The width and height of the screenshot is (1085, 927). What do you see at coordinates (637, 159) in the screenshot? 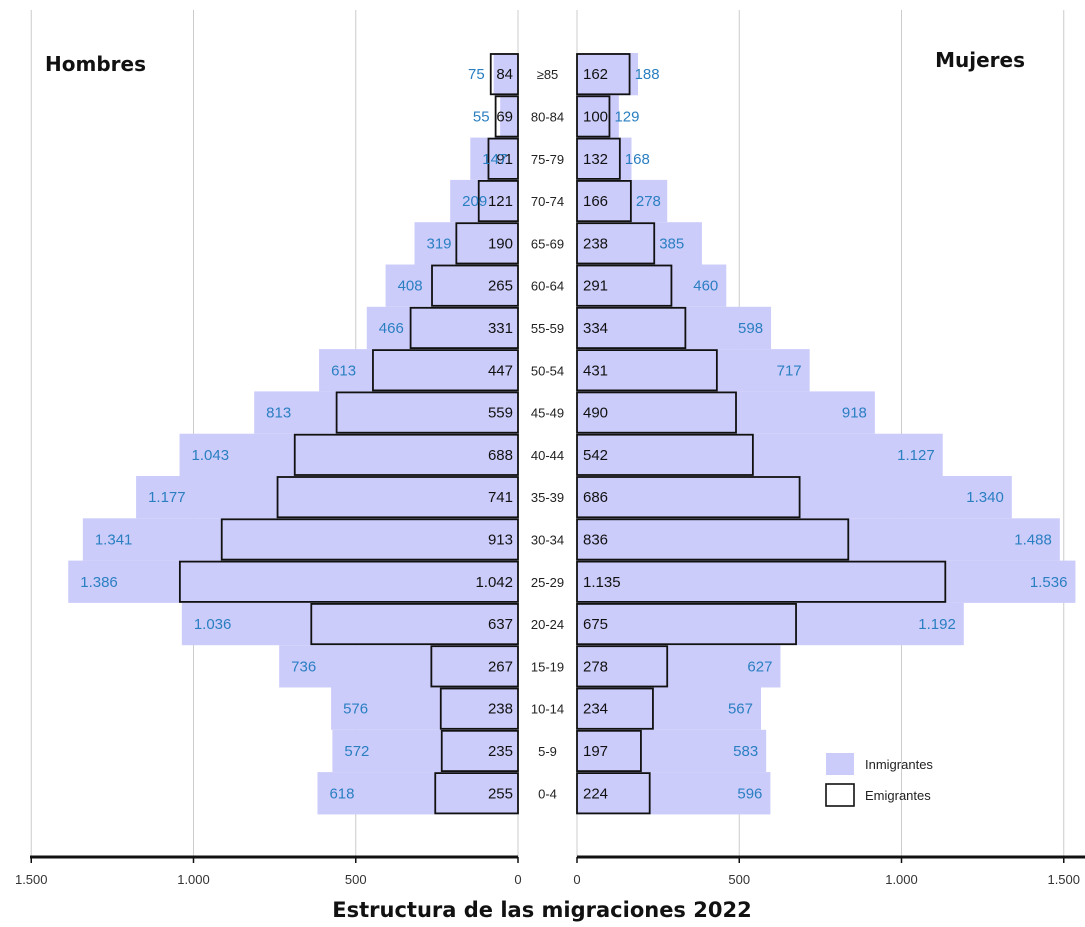
I see `label-mujeres-inmigrantes: 168` at bounding box center [637, 159].